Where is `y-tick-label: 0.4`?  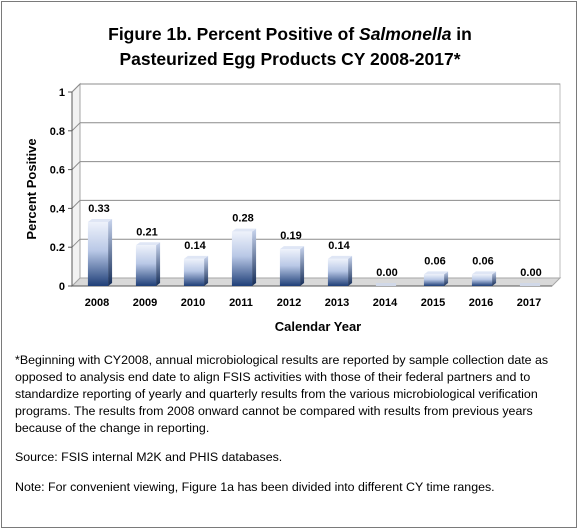
y-tick-label: 0.4 is located at coordinates (58, 209).